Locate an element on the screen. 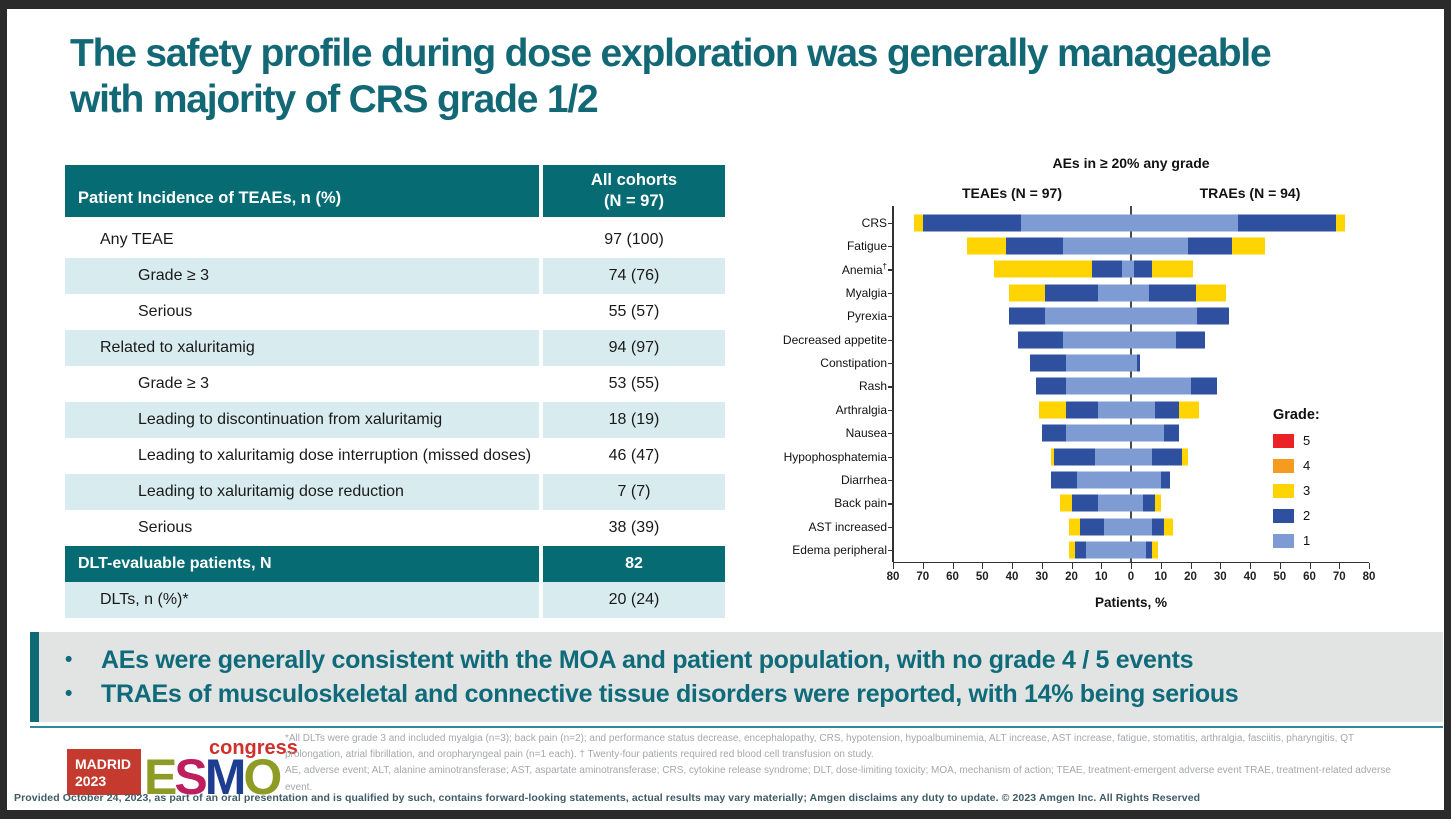  table-row-value: 46 (47) is located at coordinates (634, 455).